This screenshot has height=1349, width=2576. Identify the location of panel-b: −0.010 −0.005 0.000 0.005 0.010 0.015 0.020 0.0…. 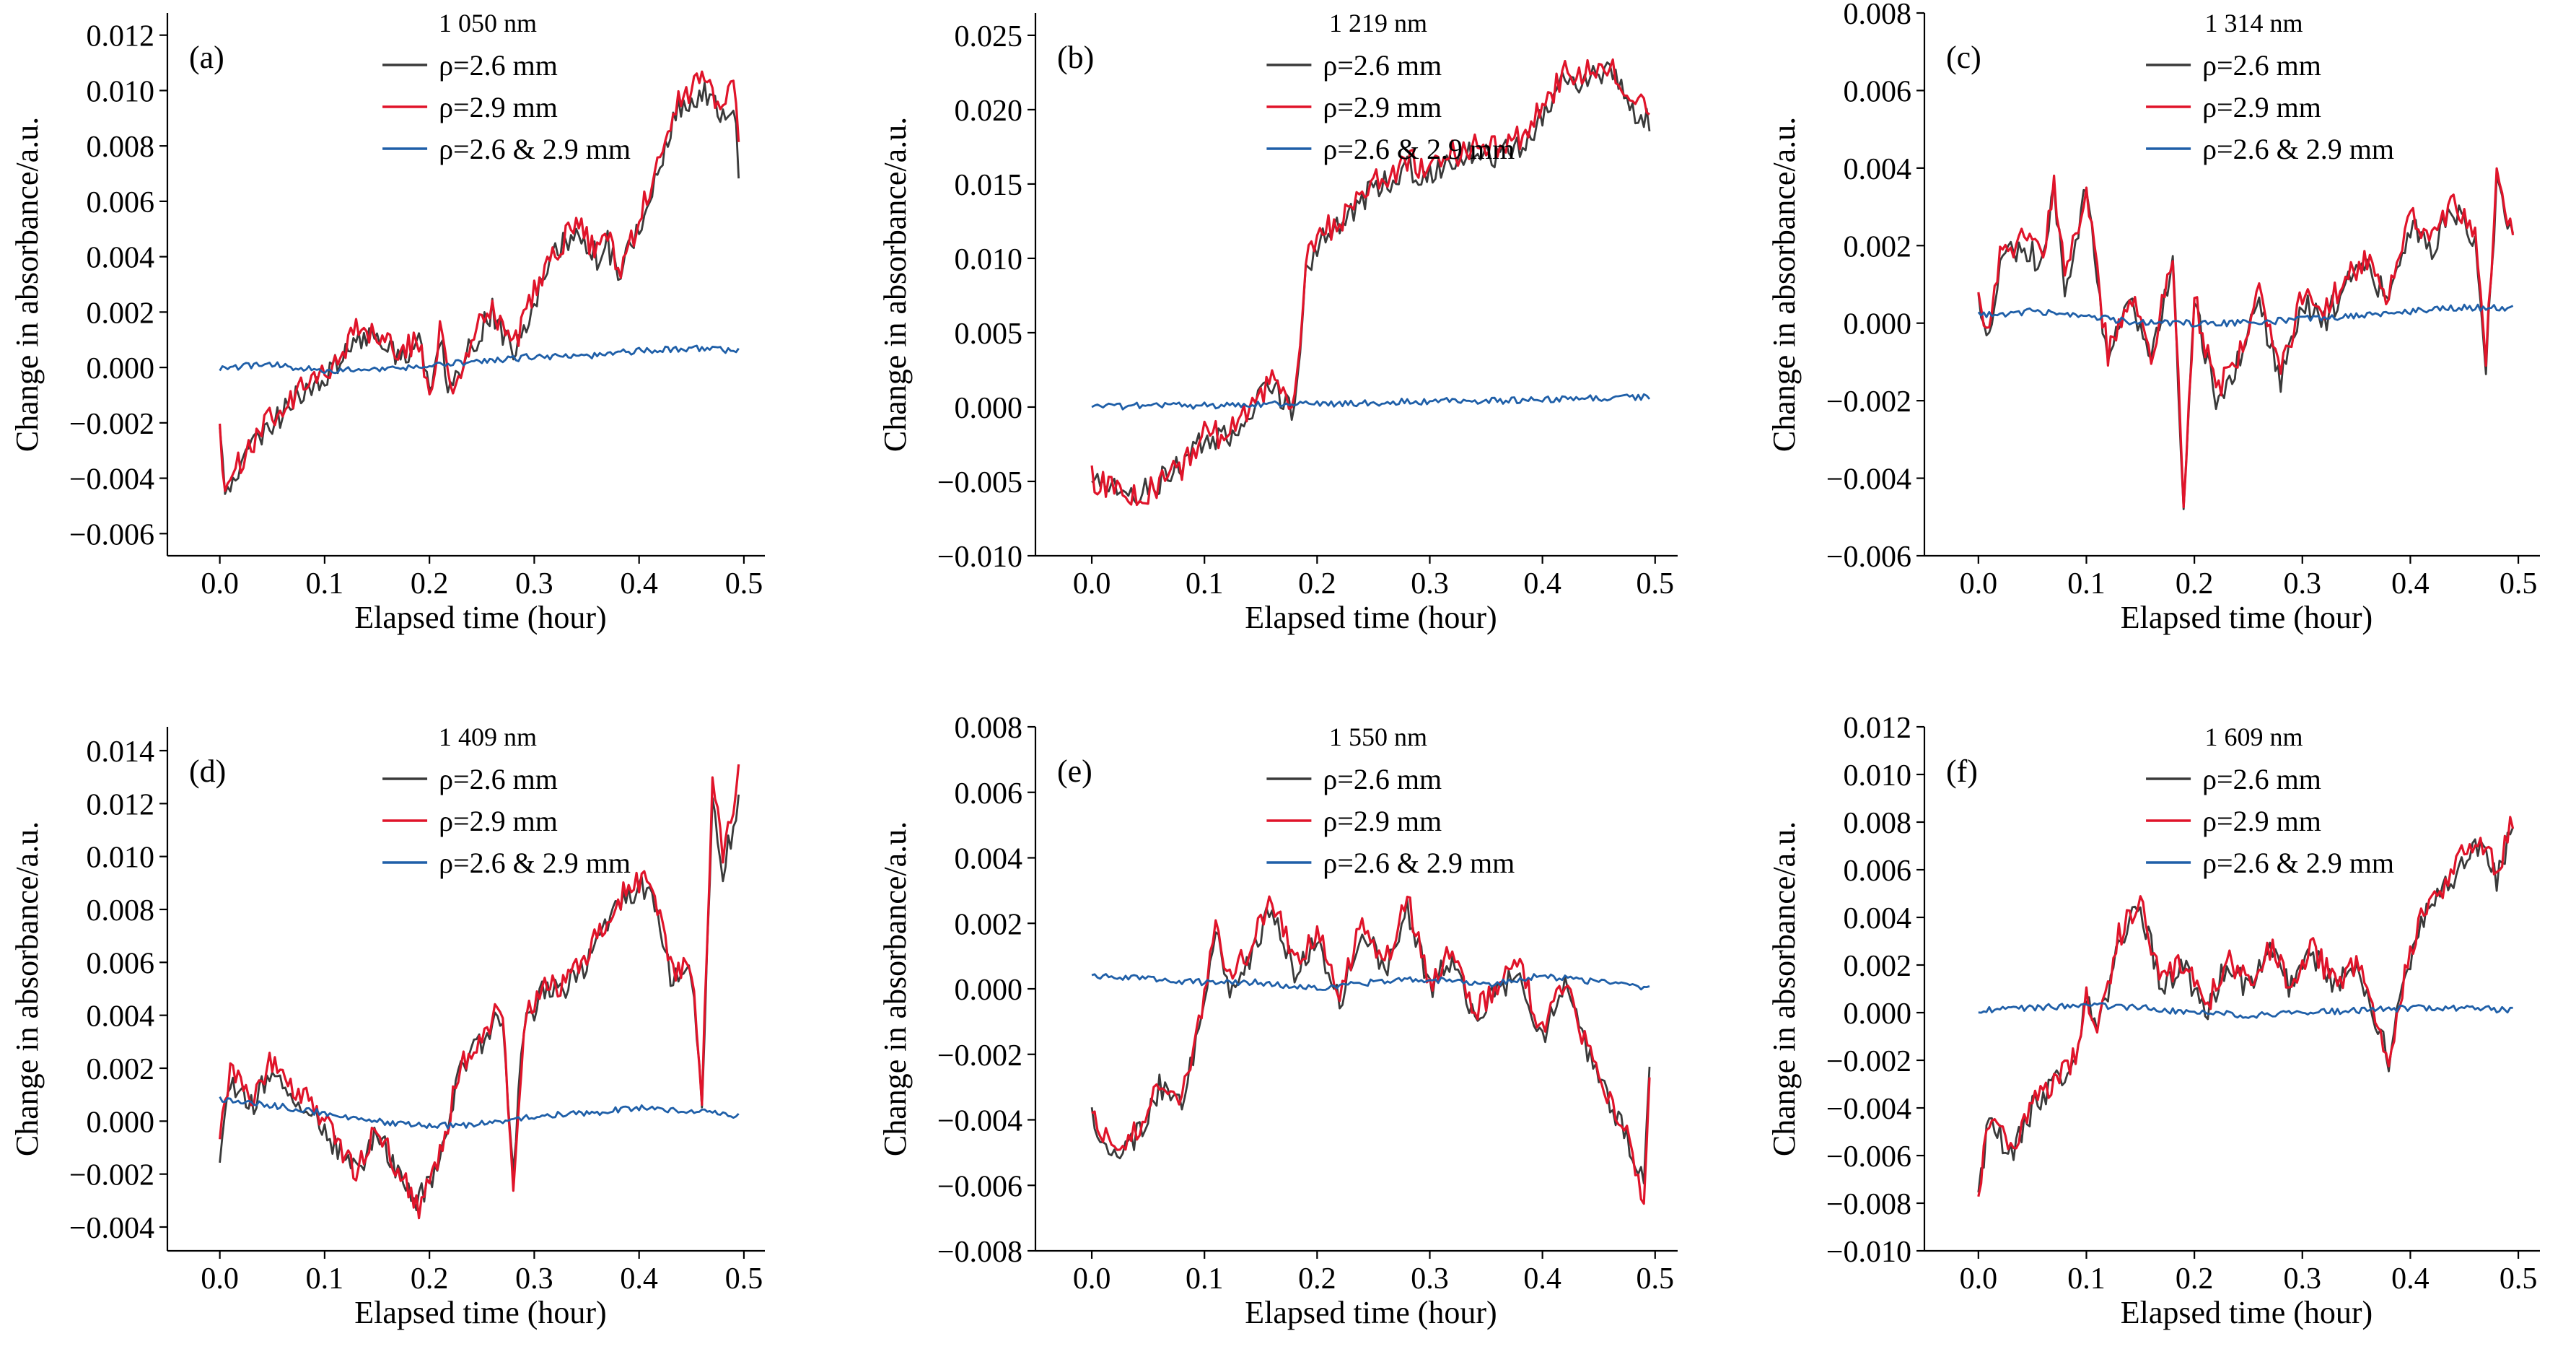
(1277, 322).